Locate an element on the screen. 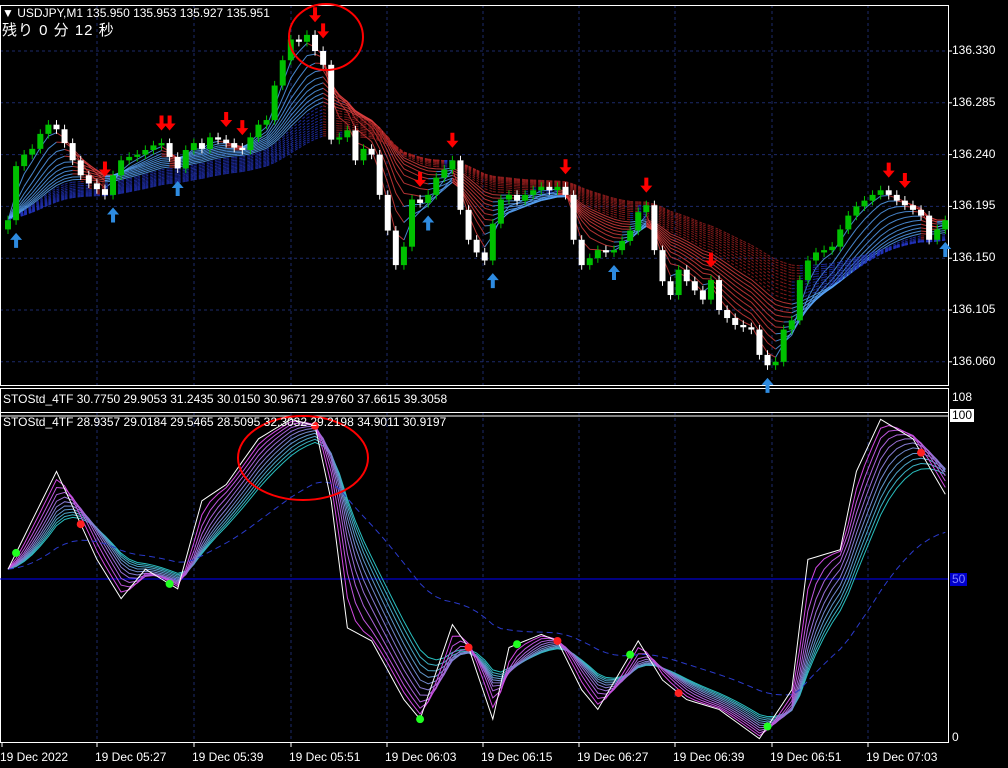 The width and height of the screenshot is (1008, 768). dropdown-triangle-icon: ▼ is located at coordinates (8, 13).